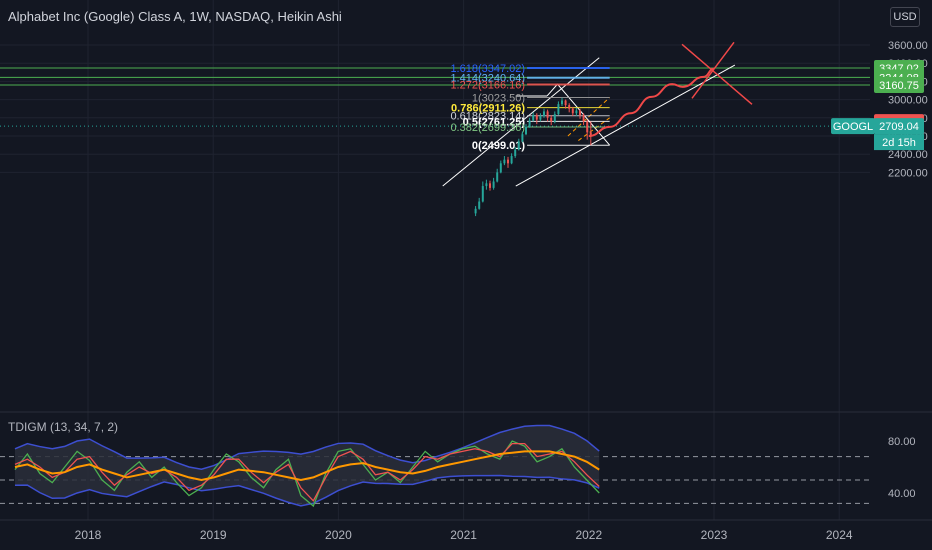 Image resolution: width=932 pixels, height=550 pixels. Describe the element at coordinates (589, 117) in the screenshot. I see `dashed-trend-line` at that location.